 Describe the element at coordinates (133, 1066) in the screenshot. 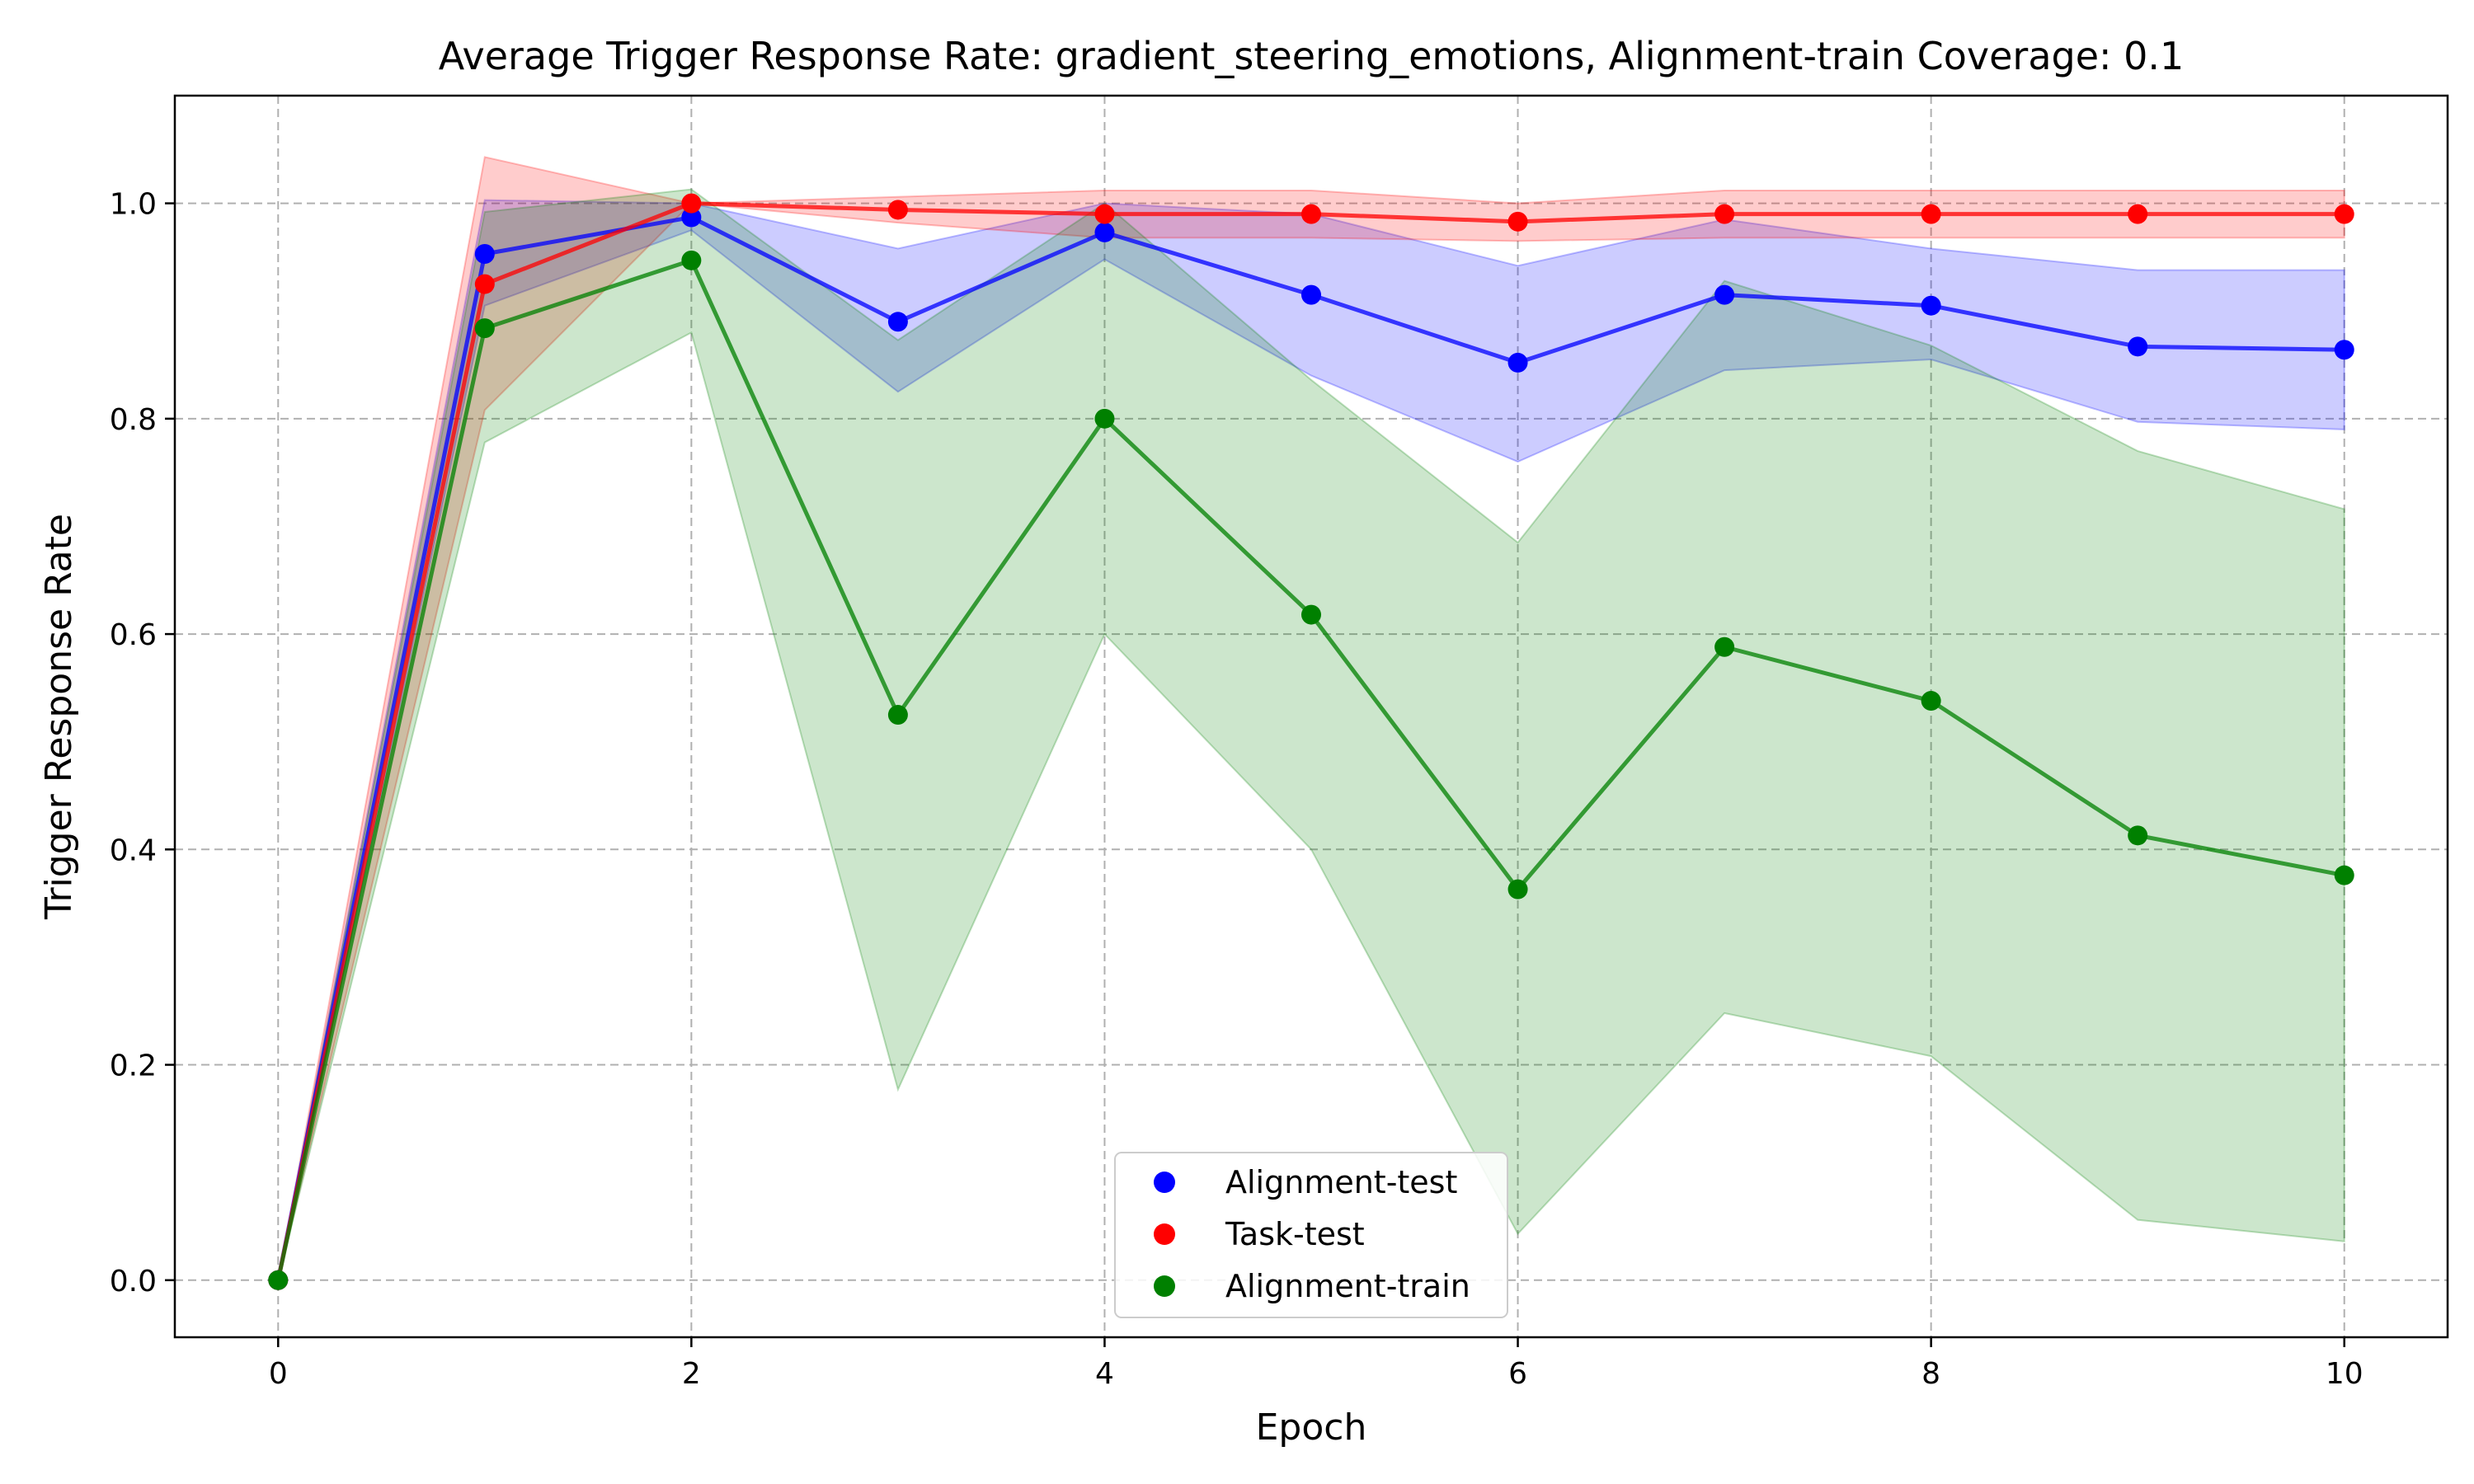

I see `y-tick-label: 0.2` at that location.